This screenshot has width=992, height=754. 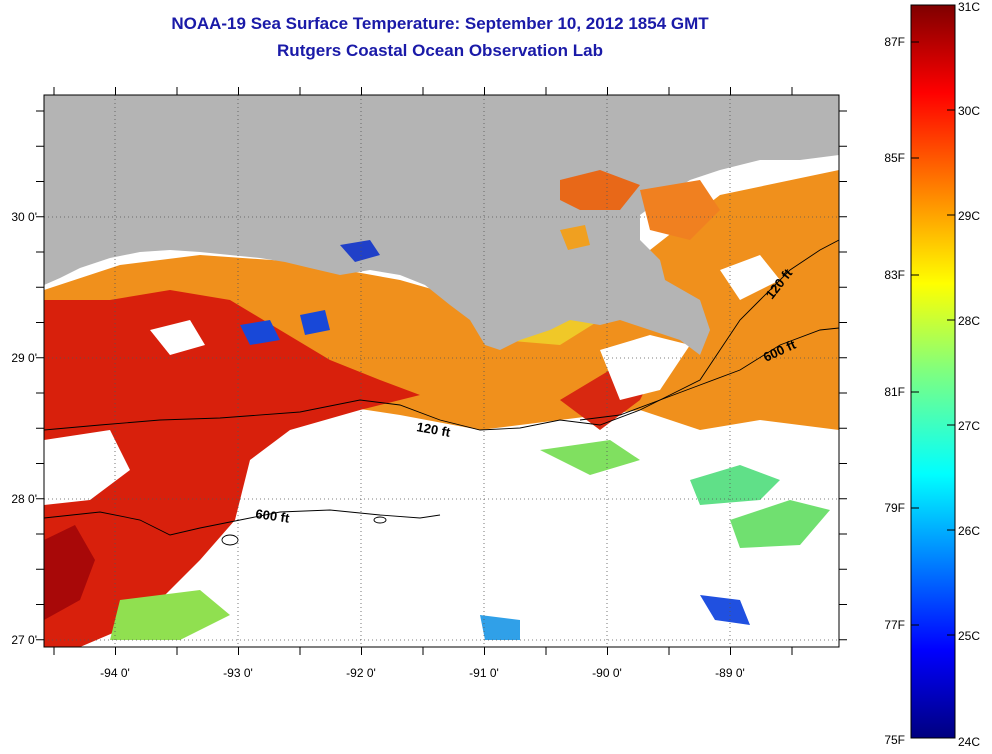 What do you see at coordinates (238, 673) in the screenshot?
I see `lon-tick-label: -93 0'` at bounding box center [238, 673].